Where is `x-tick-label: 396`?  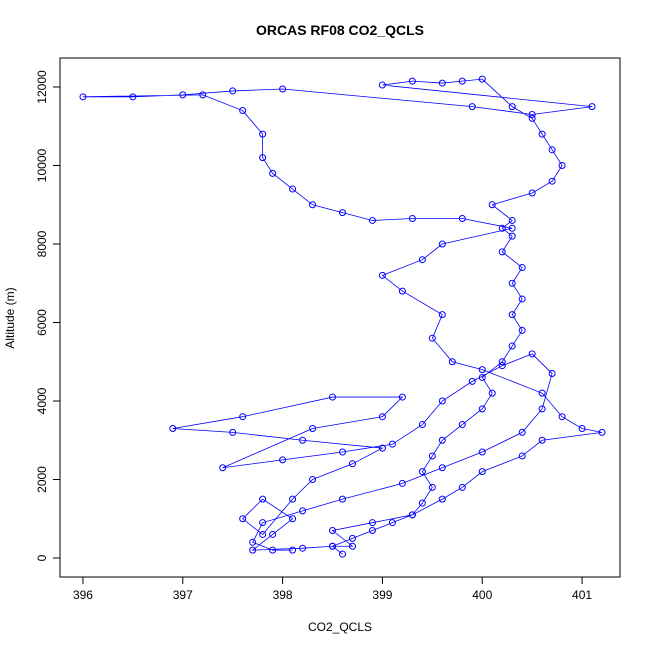 x-tick-label: 396 is located at coordinates (83, 595).